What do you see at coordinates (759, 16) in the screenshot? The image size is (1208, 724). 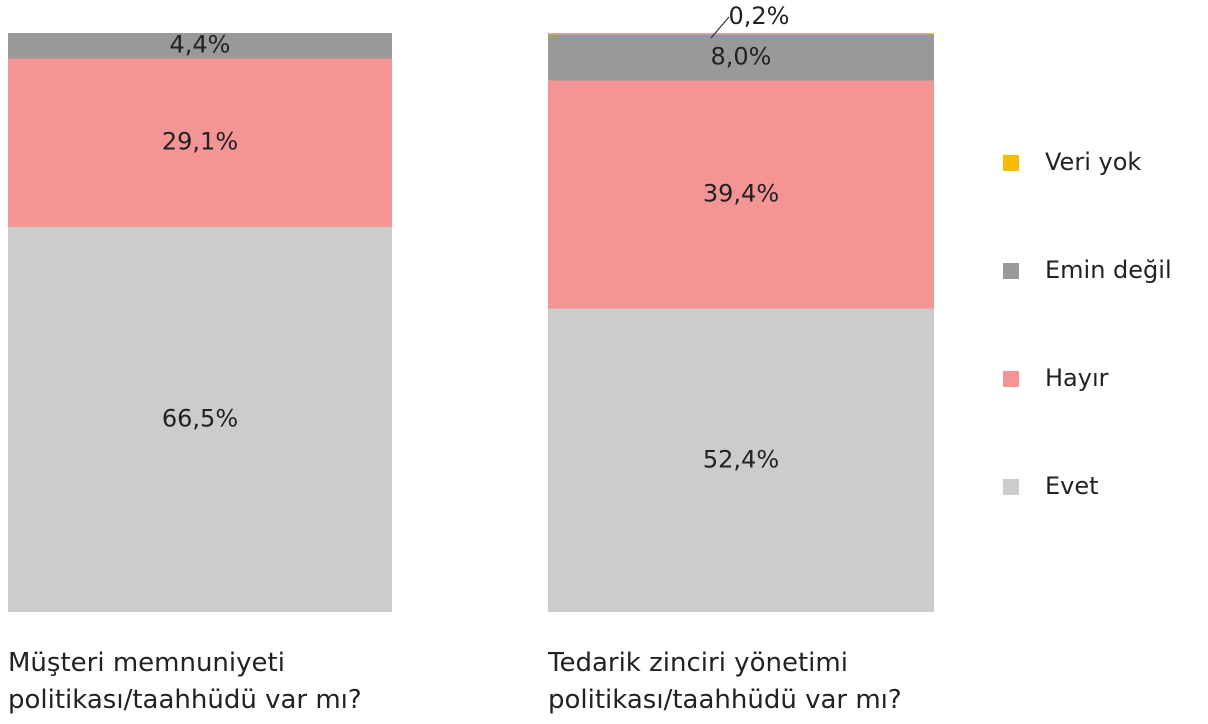 I see `value-label: 0,2%` at bounding box center [759, 16].